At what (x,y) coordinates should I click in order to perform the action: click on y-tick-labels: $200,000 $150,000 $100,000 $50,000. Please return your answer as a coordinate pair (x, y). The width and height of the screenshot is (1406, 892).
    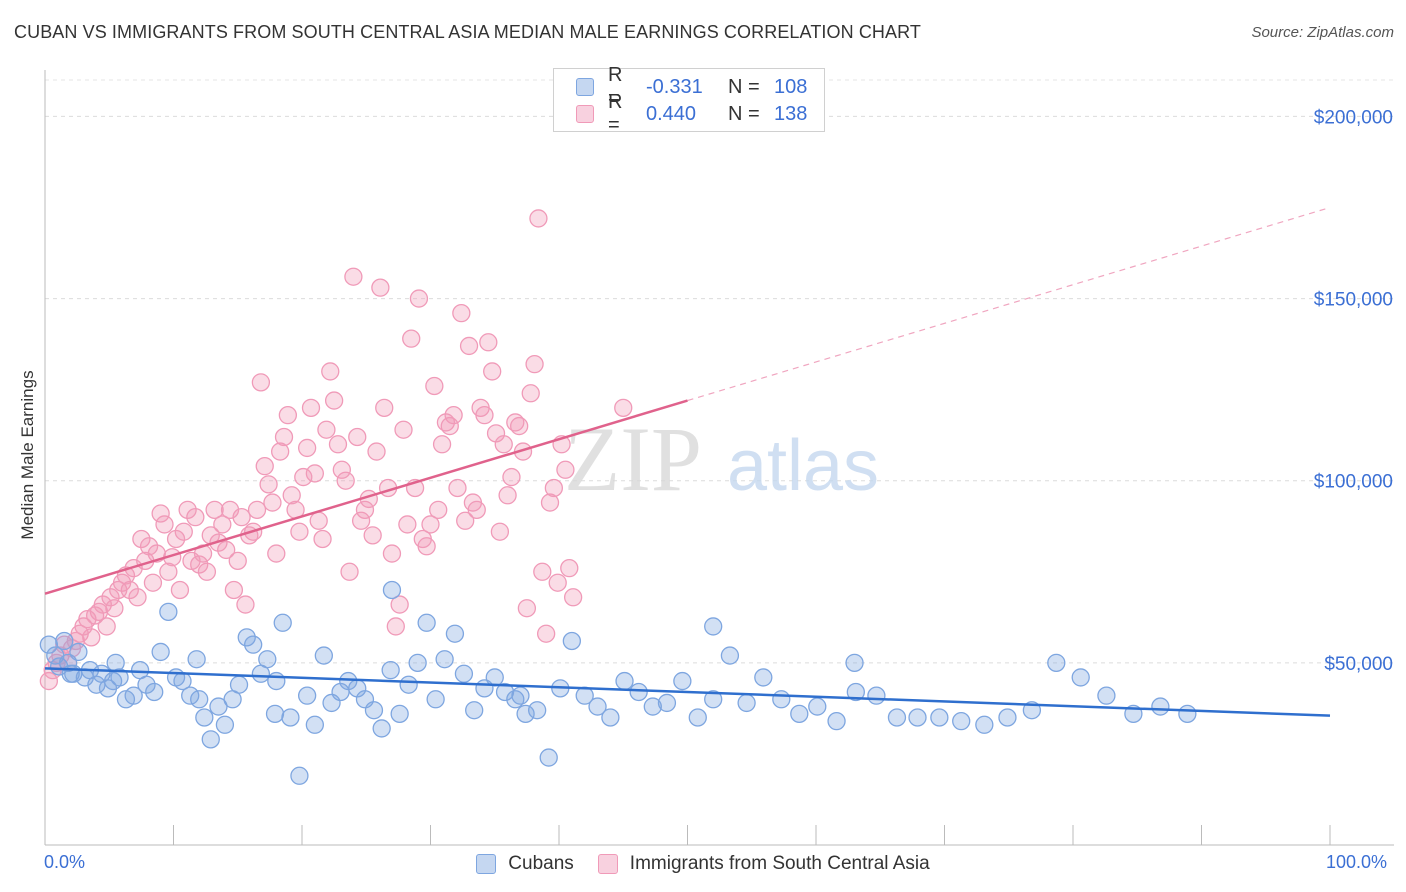
    Looking at the image, I should click on (1353, 390).